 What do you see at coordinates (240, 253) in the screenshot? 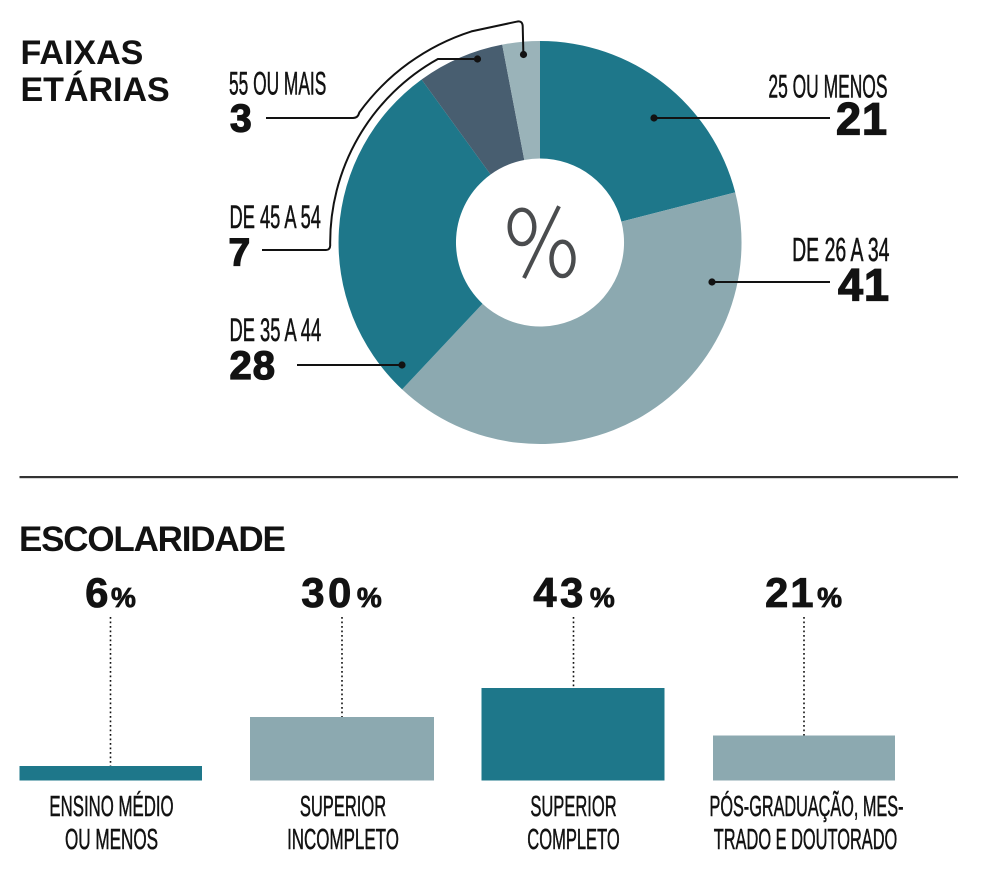
I see `svg-text: 7` at bounding box center [240, 253].